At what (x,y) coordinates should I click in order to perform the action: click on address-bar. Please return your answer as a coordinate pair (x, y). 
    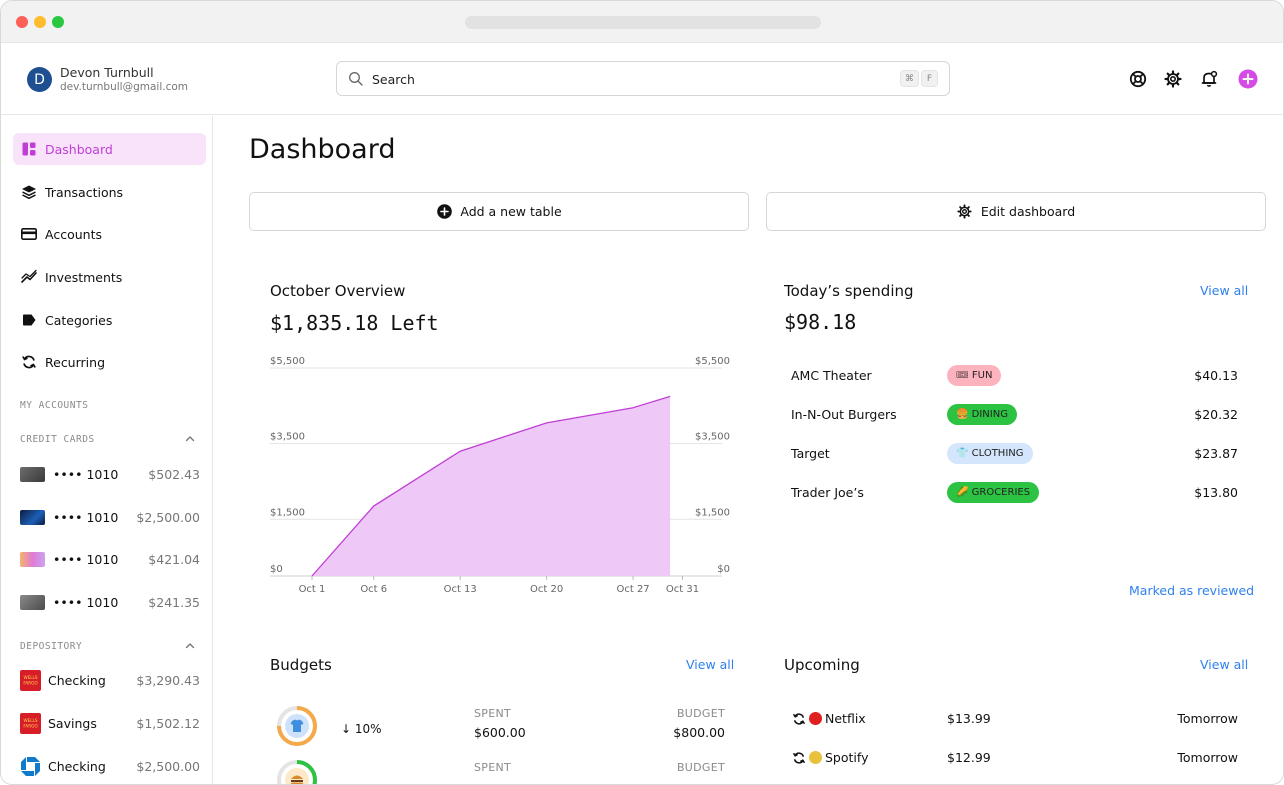
    Looking at the image, I should click on (643, 22).